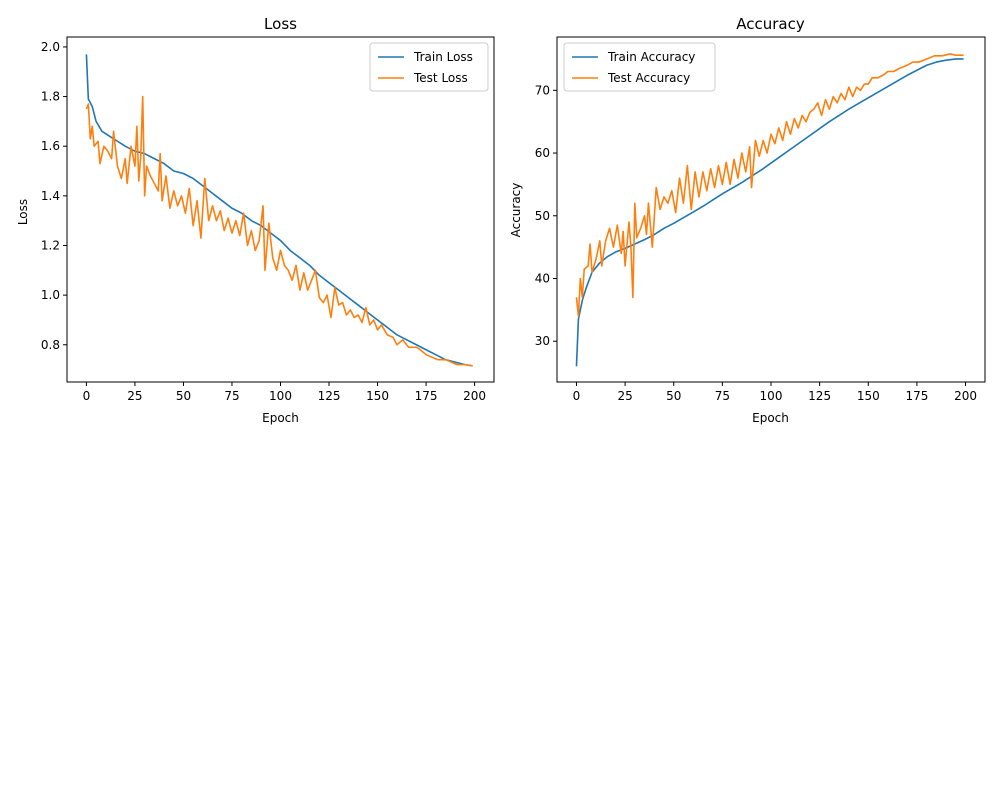  I want to click on accuracy-chart-xtick-label: 0, so click(577, 396).